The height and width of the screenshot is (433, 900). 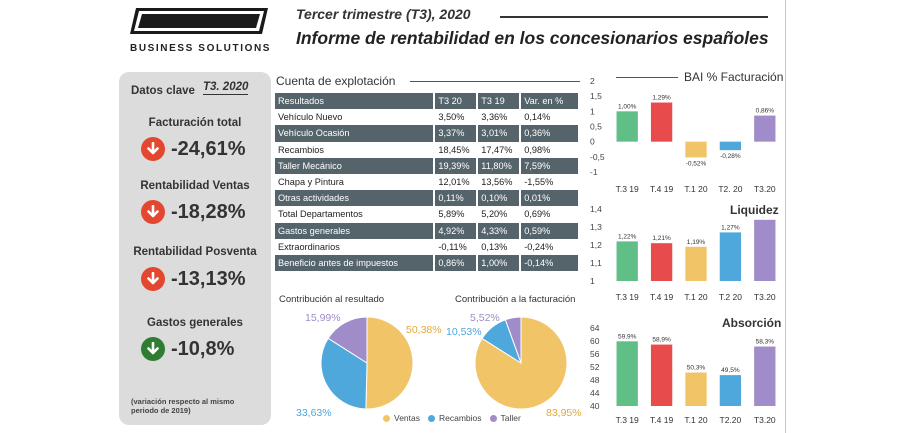 What do you see at coordinates (195, 252) in the screenshot?
I see `kpi-label-rent-posventa: Rentabilidad Posventa` at bounding box center [195, 252].